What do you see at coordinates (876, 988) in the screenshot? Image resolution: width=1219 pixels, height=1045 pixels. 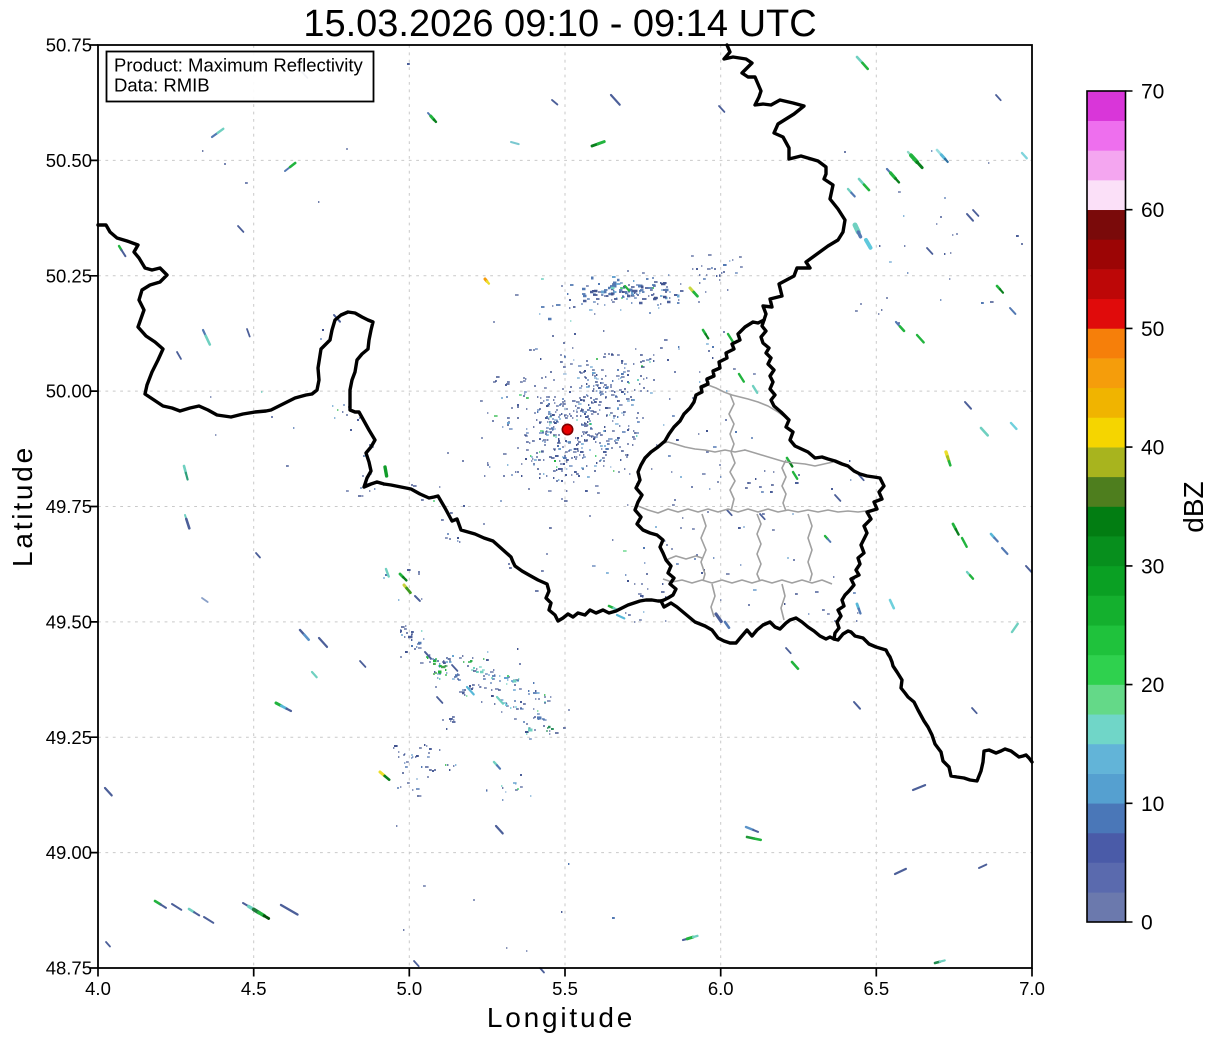 I see `svg-text: 6.5` at bounding box center [876, 988].